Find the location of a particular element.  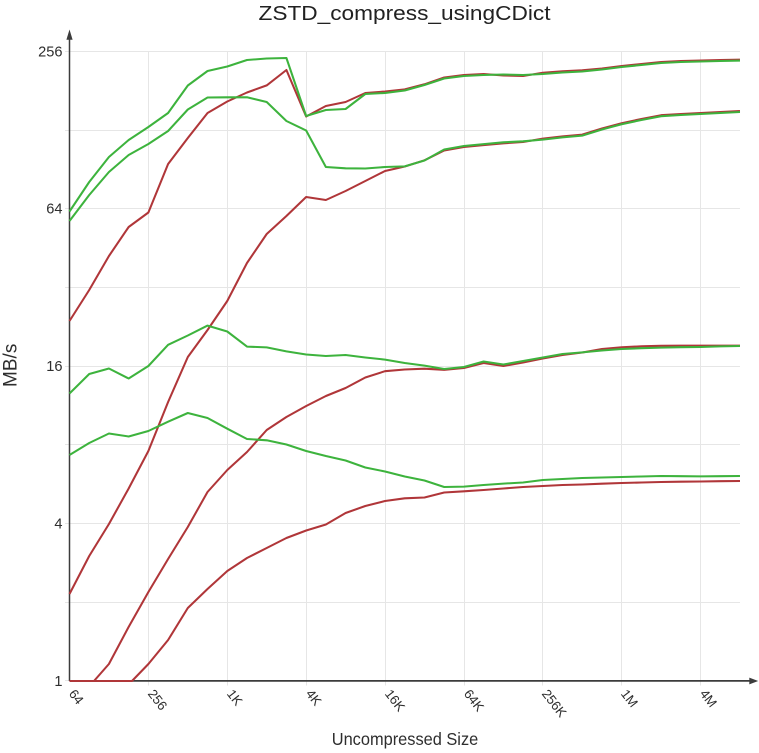

svg-text: MB/s is located at coordinates (11, 365).